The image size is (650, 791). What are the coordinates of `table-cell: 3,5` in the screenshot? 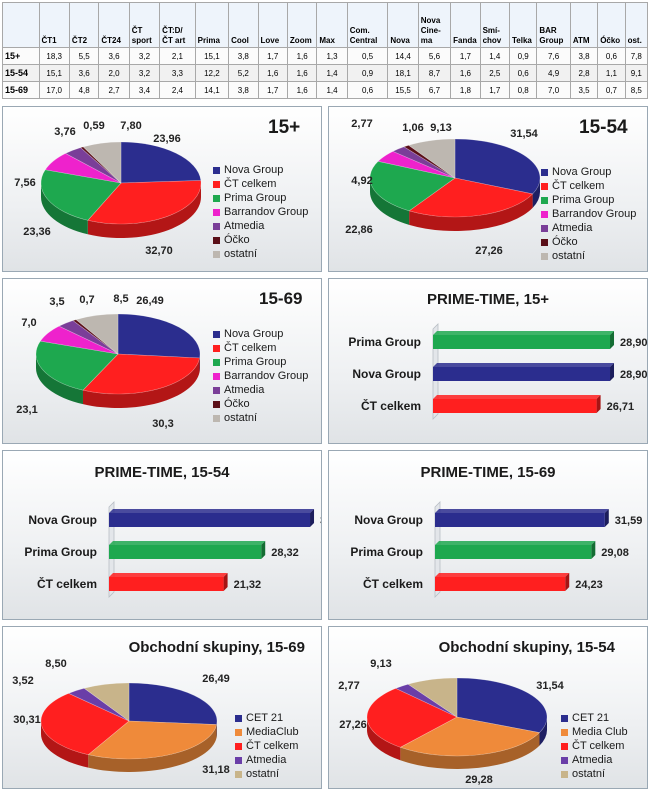 It's located at (584, 90).